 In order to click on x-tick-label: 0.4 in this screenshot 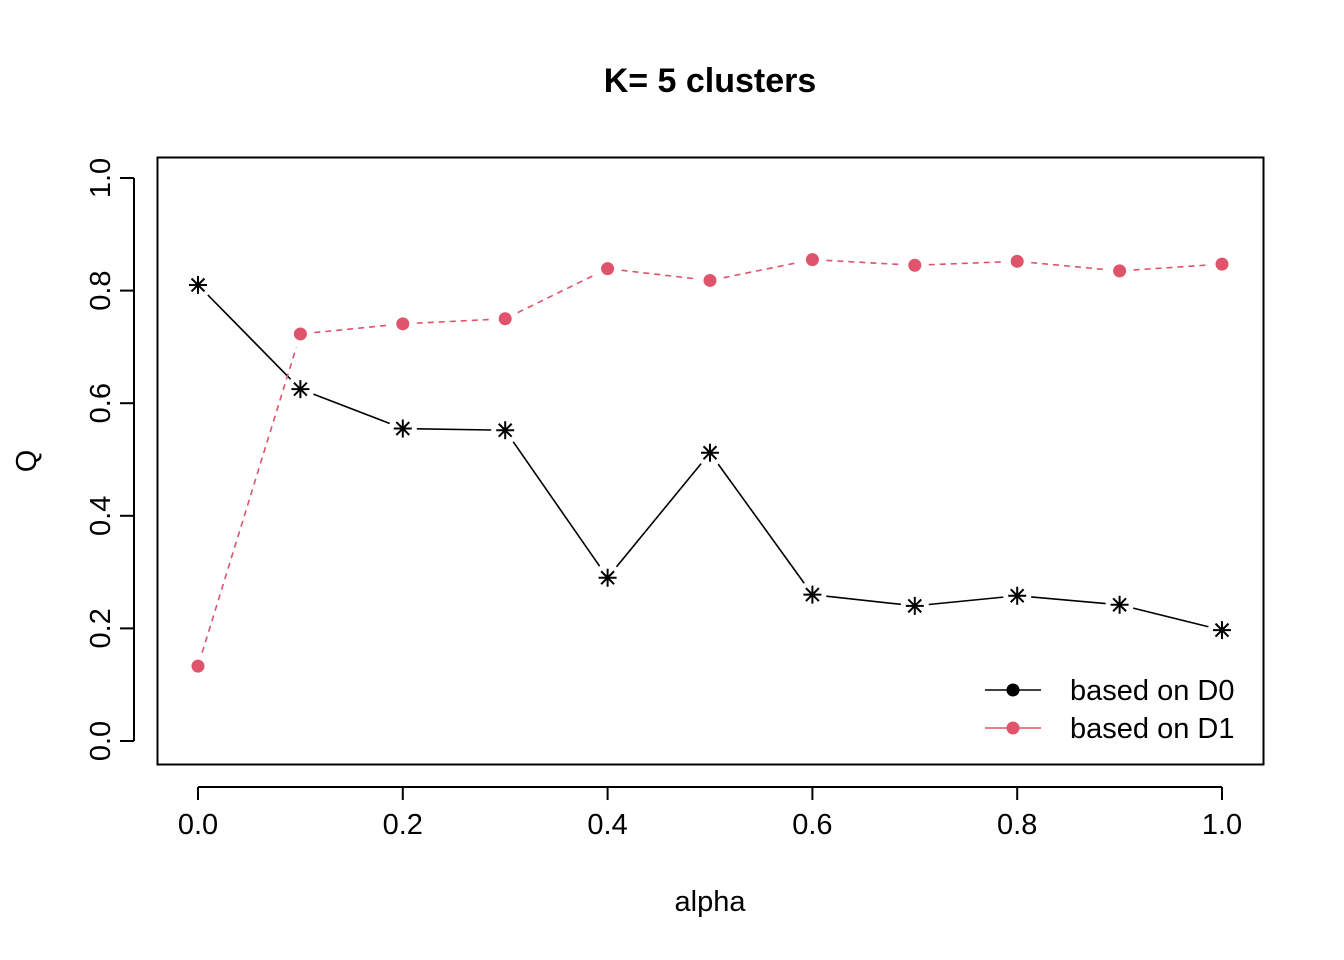, I will do `click(607, 825)`.